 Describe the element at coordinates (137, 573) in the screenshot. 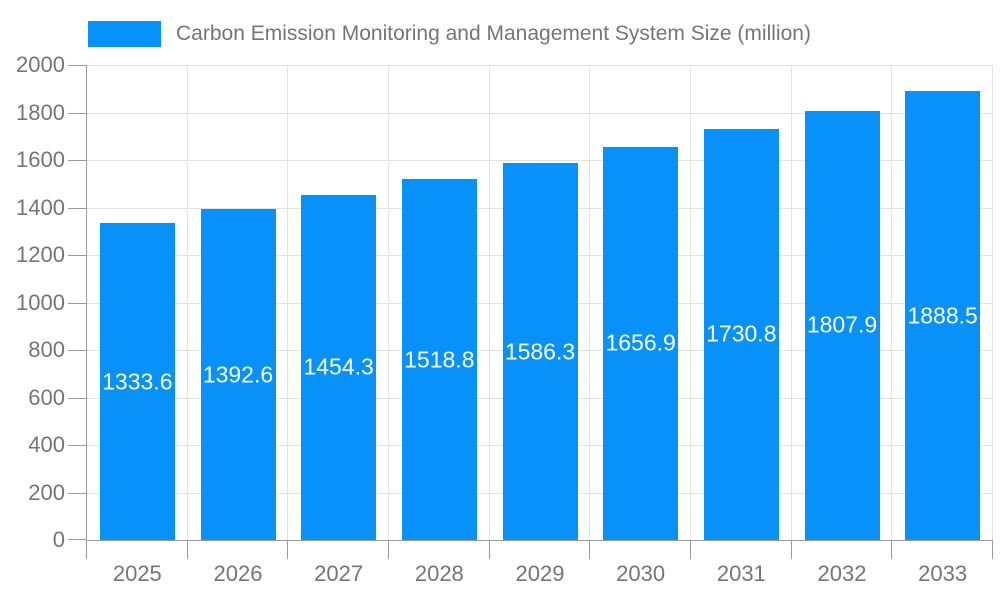

I see `x-axis-label-2025: 2025` at that location.